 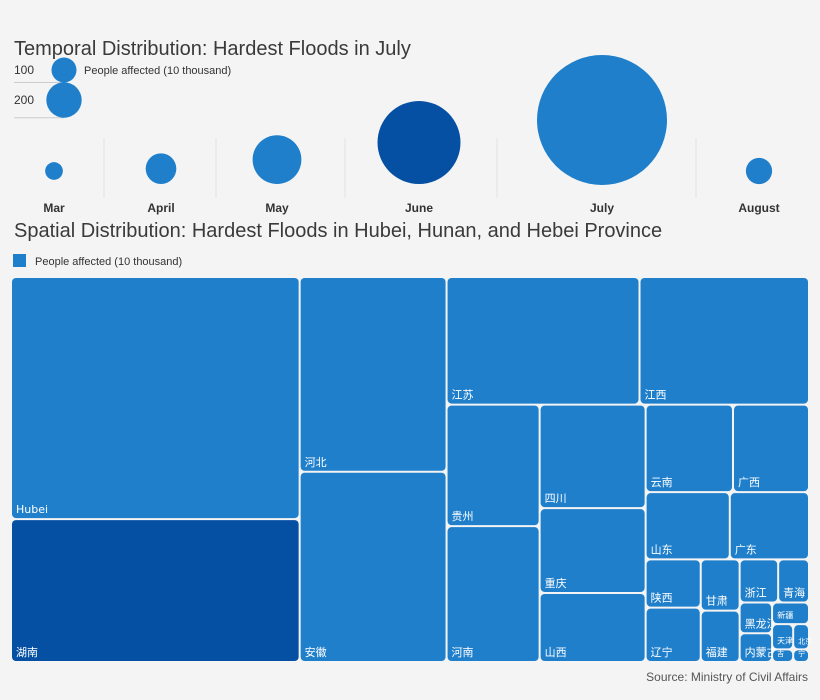 I want to click on month-label: August, so click(x=758, y=208).